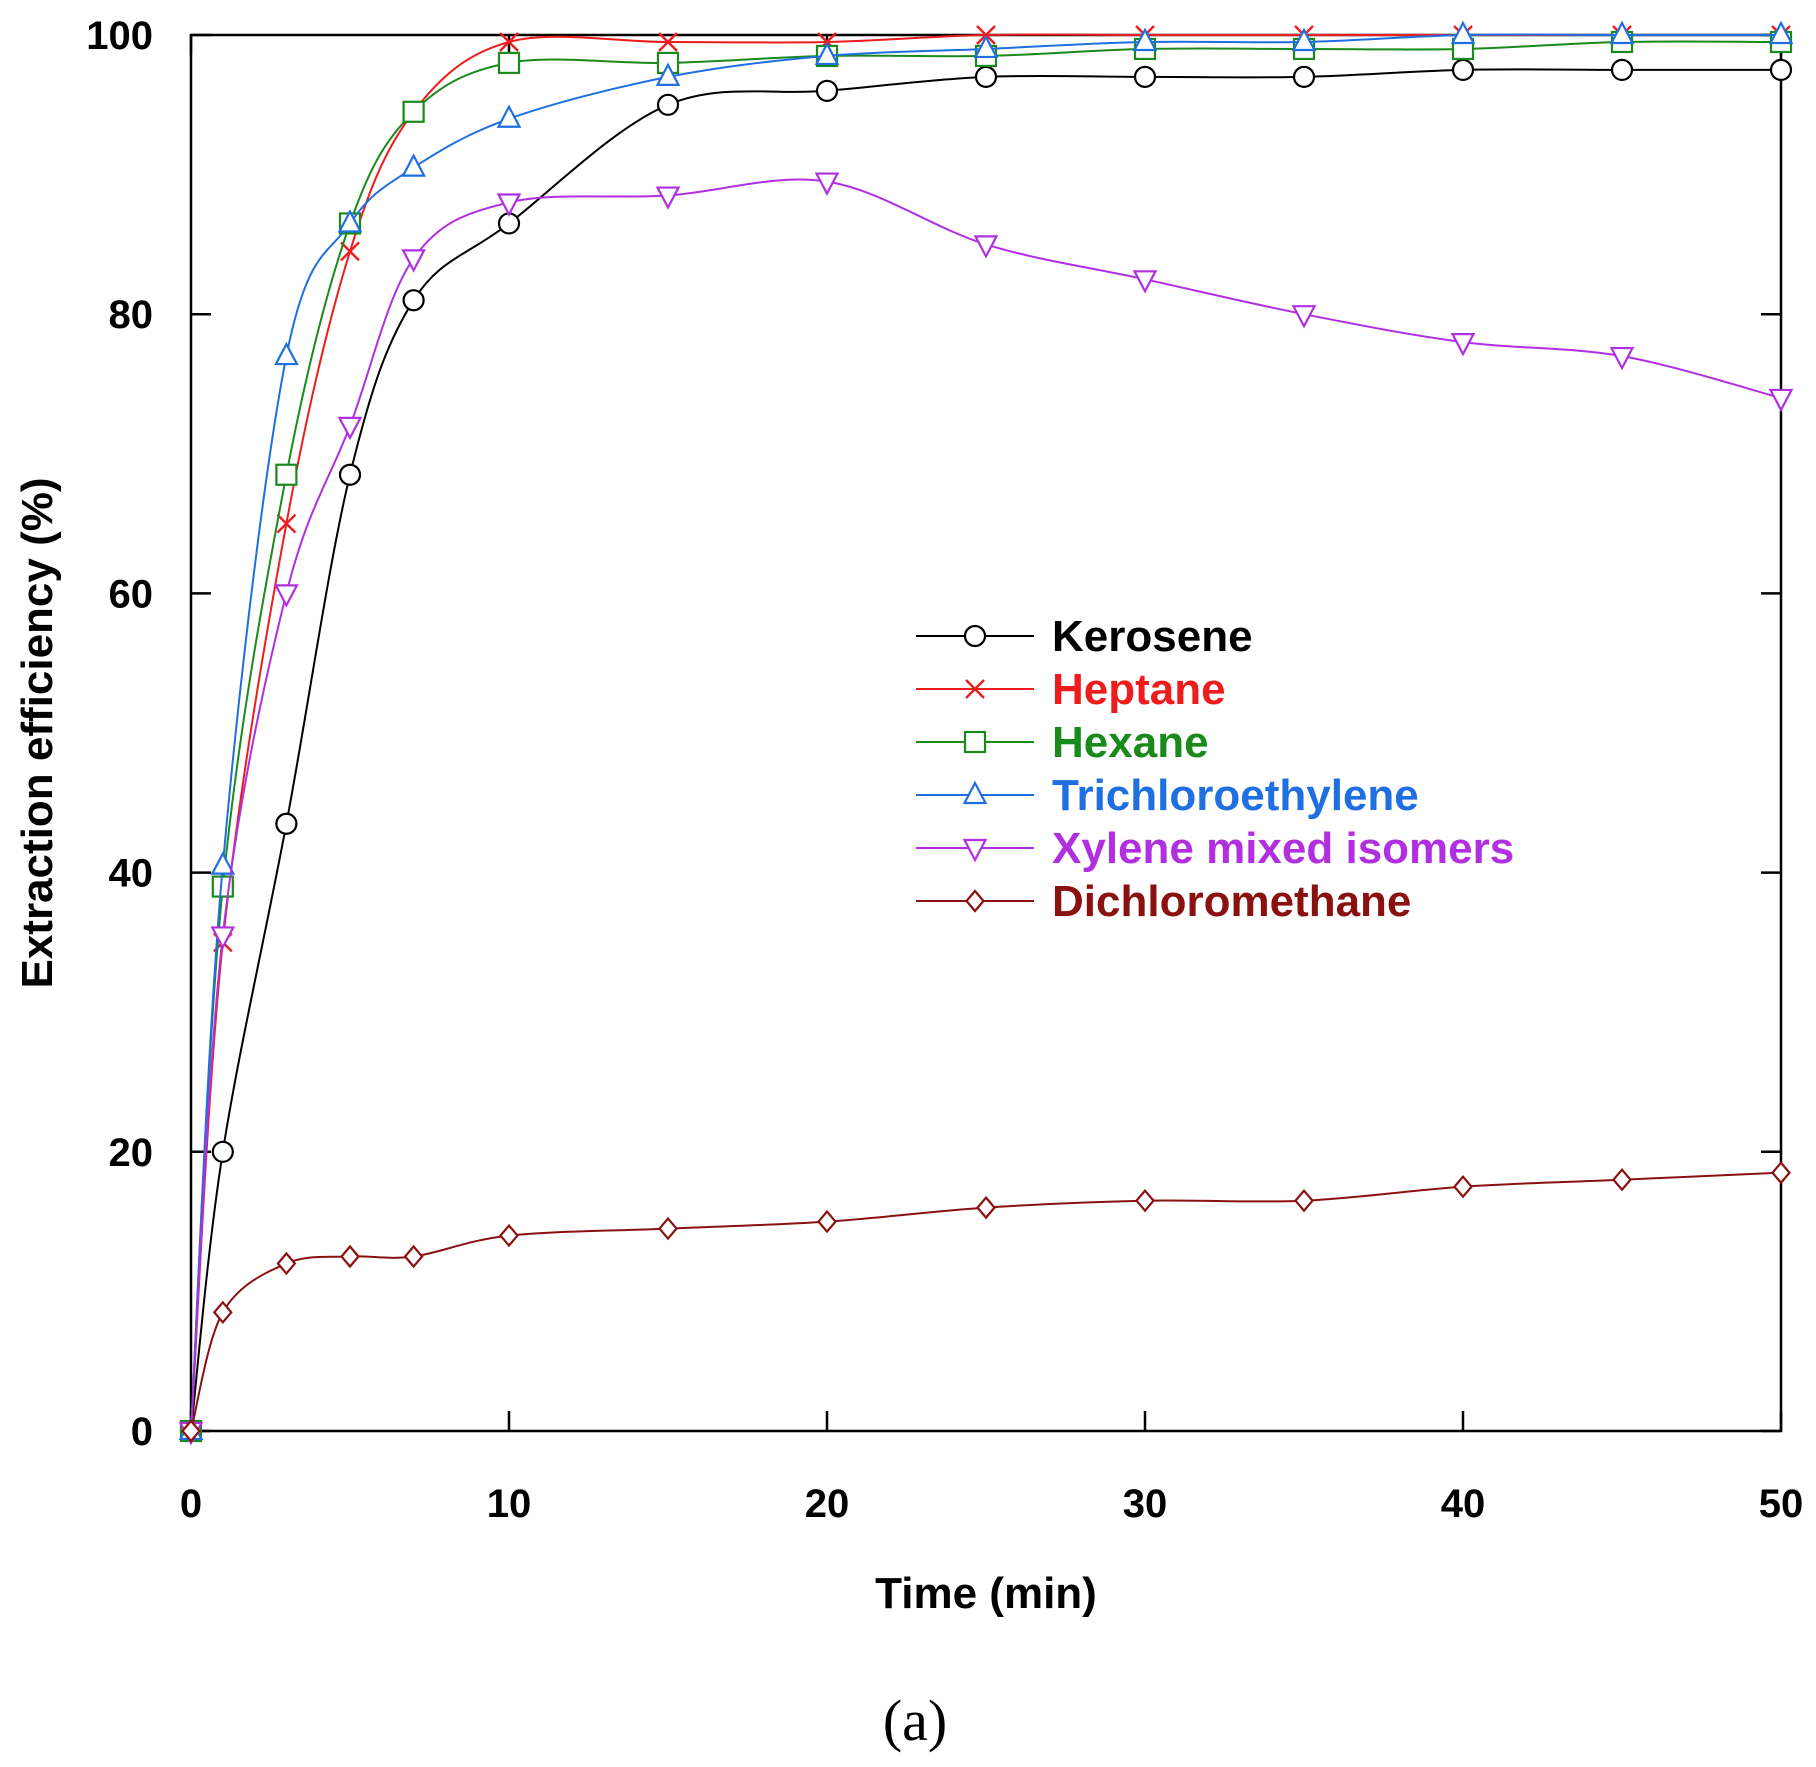 The height and width of the screenshot is (1767, 1816). Describe the element at coordinates (1139, 689) in the screenshot. I see `legend-label: Heptane` at that location.